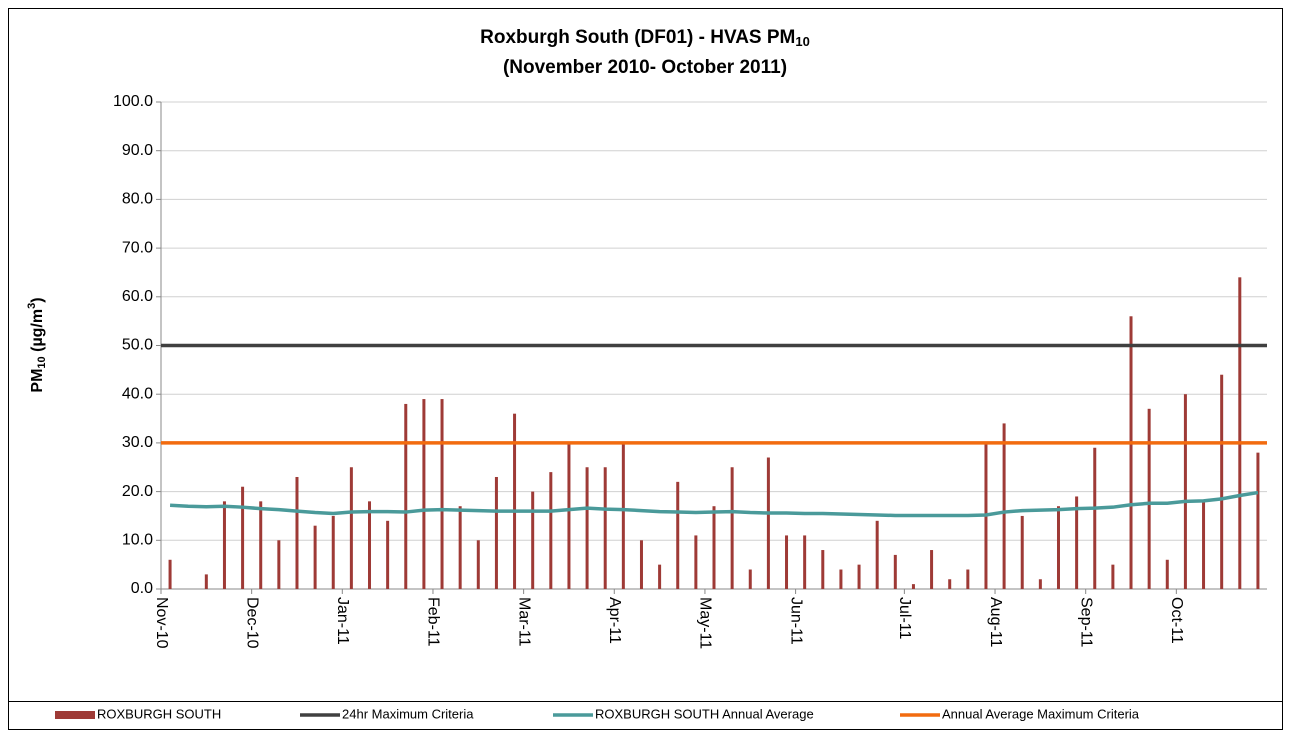  Describe the element at coordinates (159, 713) in the screenshot. I see `legend-label: ROXBURGH SOUTH` at that location.